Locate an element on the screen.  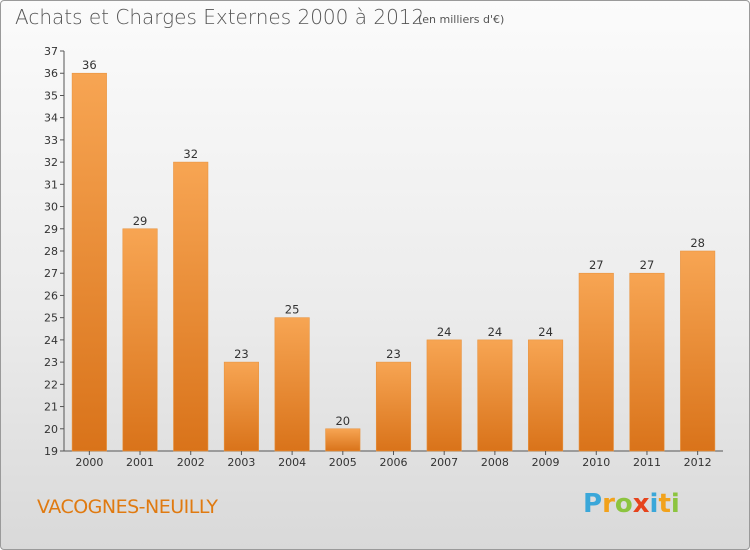
y-tick-label: 19 is located at coordinates (51, 451).